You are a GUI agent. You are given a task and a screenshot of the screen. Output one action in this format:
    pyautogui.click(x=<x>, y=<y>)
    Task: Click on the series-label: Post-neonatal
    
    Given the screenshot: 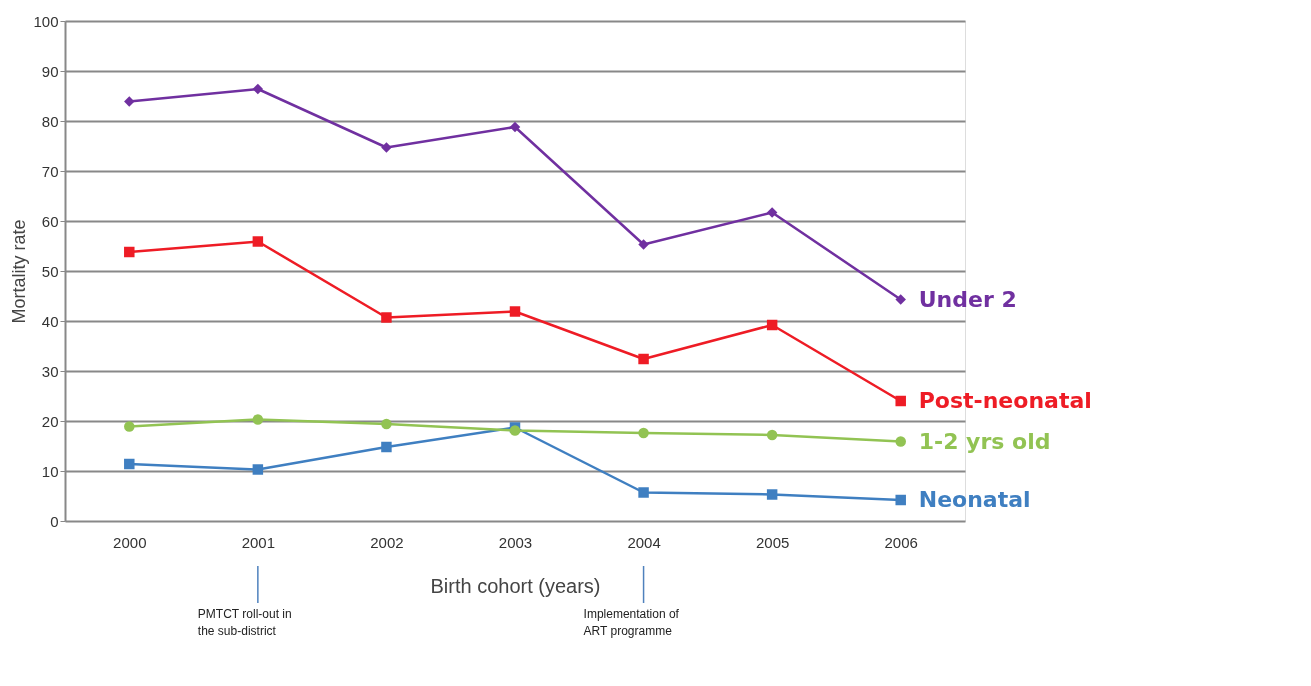 What is the action you would take?
    pyautogui.click(x=1005, y=400)
    